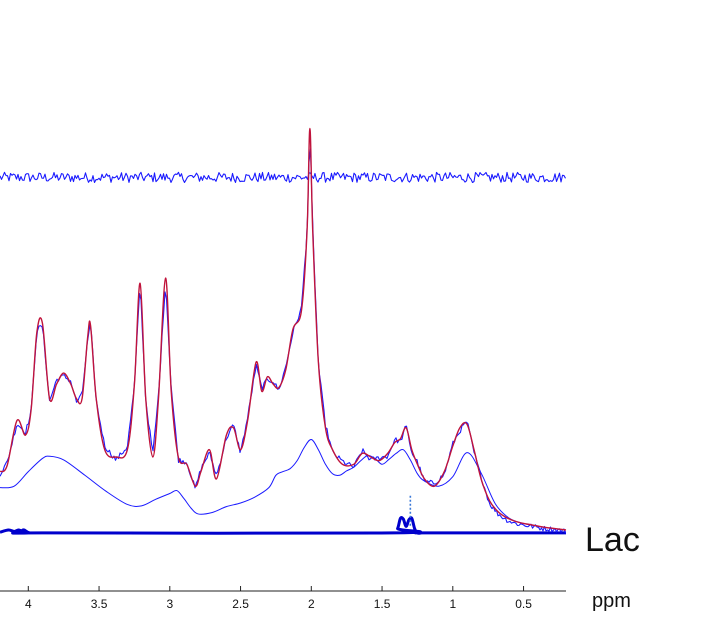 The width and height of the screenshot is (721, 628). I want to click on x-axis-unit-label: ppm, so click(611, 601).